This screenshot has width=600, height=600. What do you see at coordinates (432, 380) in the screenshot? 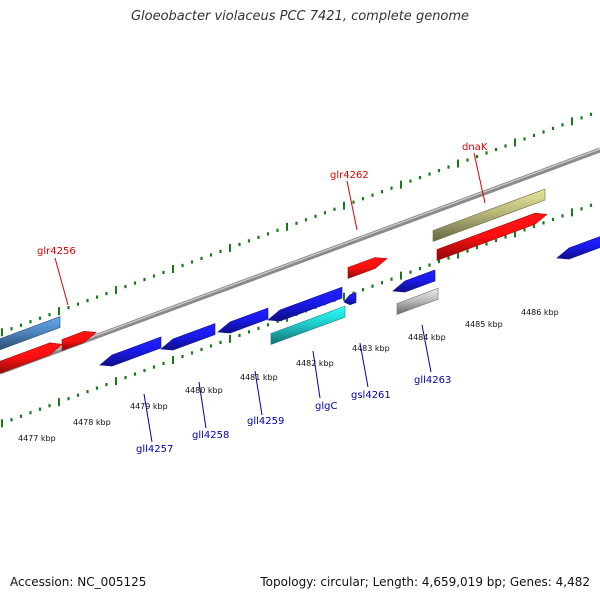
I see `gene-label: gll4263` at bounding box center [432, 380].